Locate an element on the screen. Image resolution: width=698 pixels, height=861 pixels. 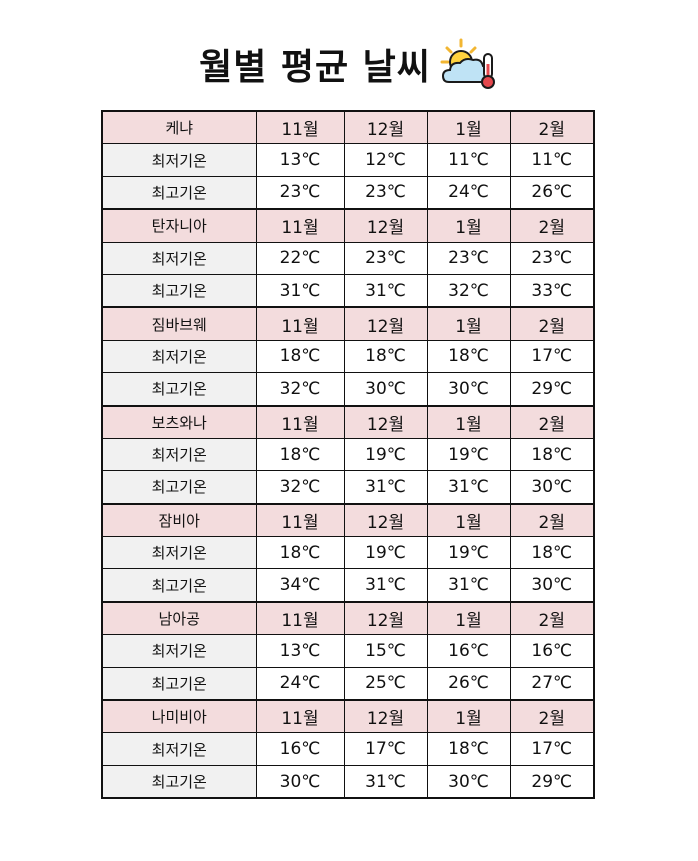
temperature-cell: 22℃ is located at coordinates (300, 258).